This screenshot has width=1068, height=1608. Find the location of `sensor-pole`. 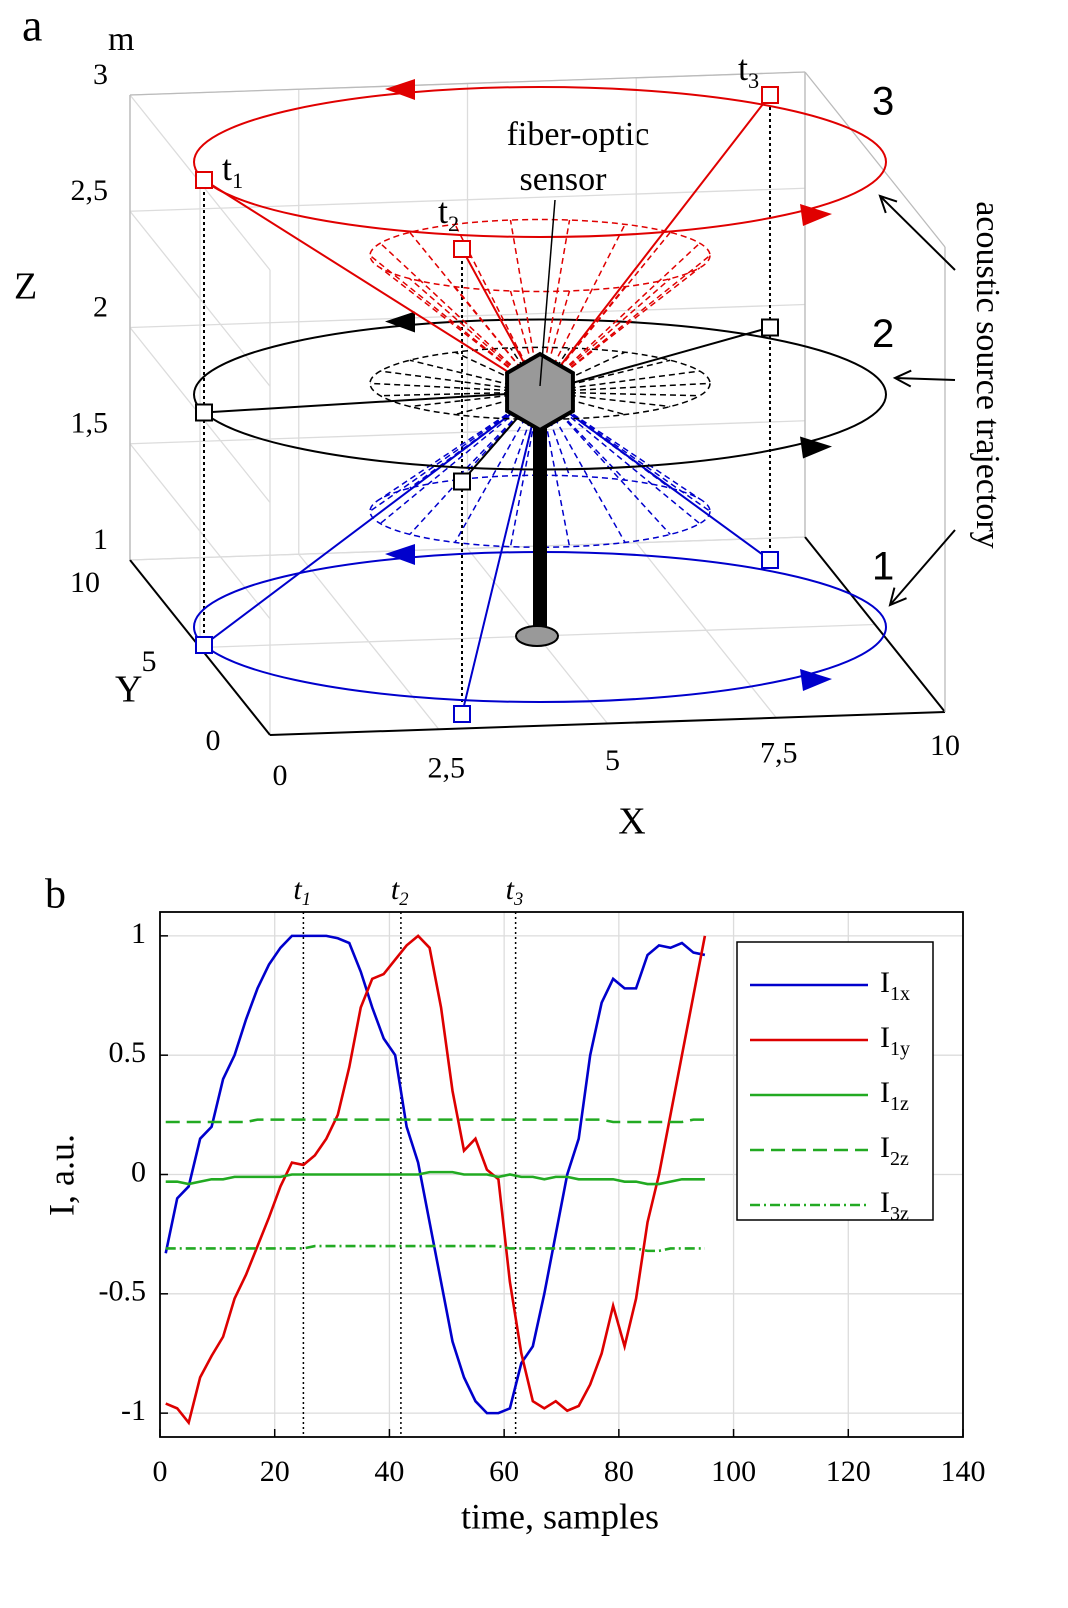

sensor-pole is located at coordinates (540, 526).